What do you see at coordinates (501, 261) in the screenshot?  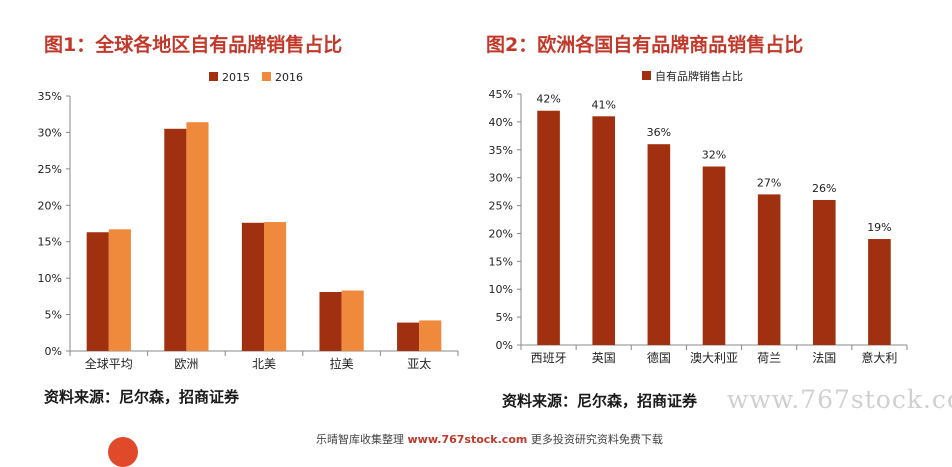 I see `chart2-y-tick-label: 15%` at bounding box center [501, 261].